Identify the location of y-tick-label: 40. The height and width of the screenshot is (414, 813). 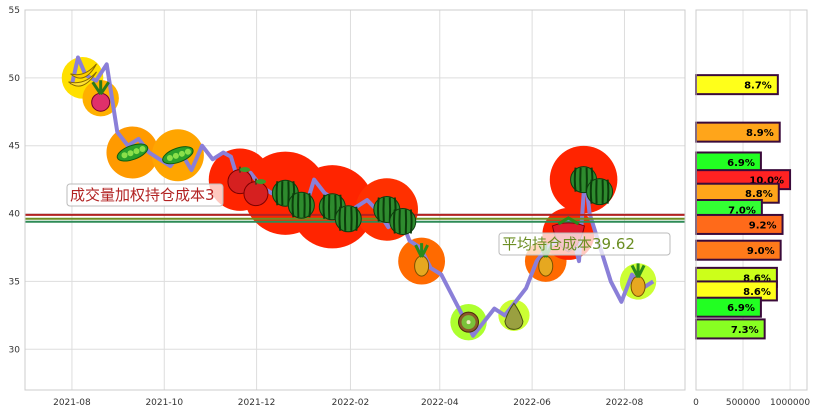
(15, 215).